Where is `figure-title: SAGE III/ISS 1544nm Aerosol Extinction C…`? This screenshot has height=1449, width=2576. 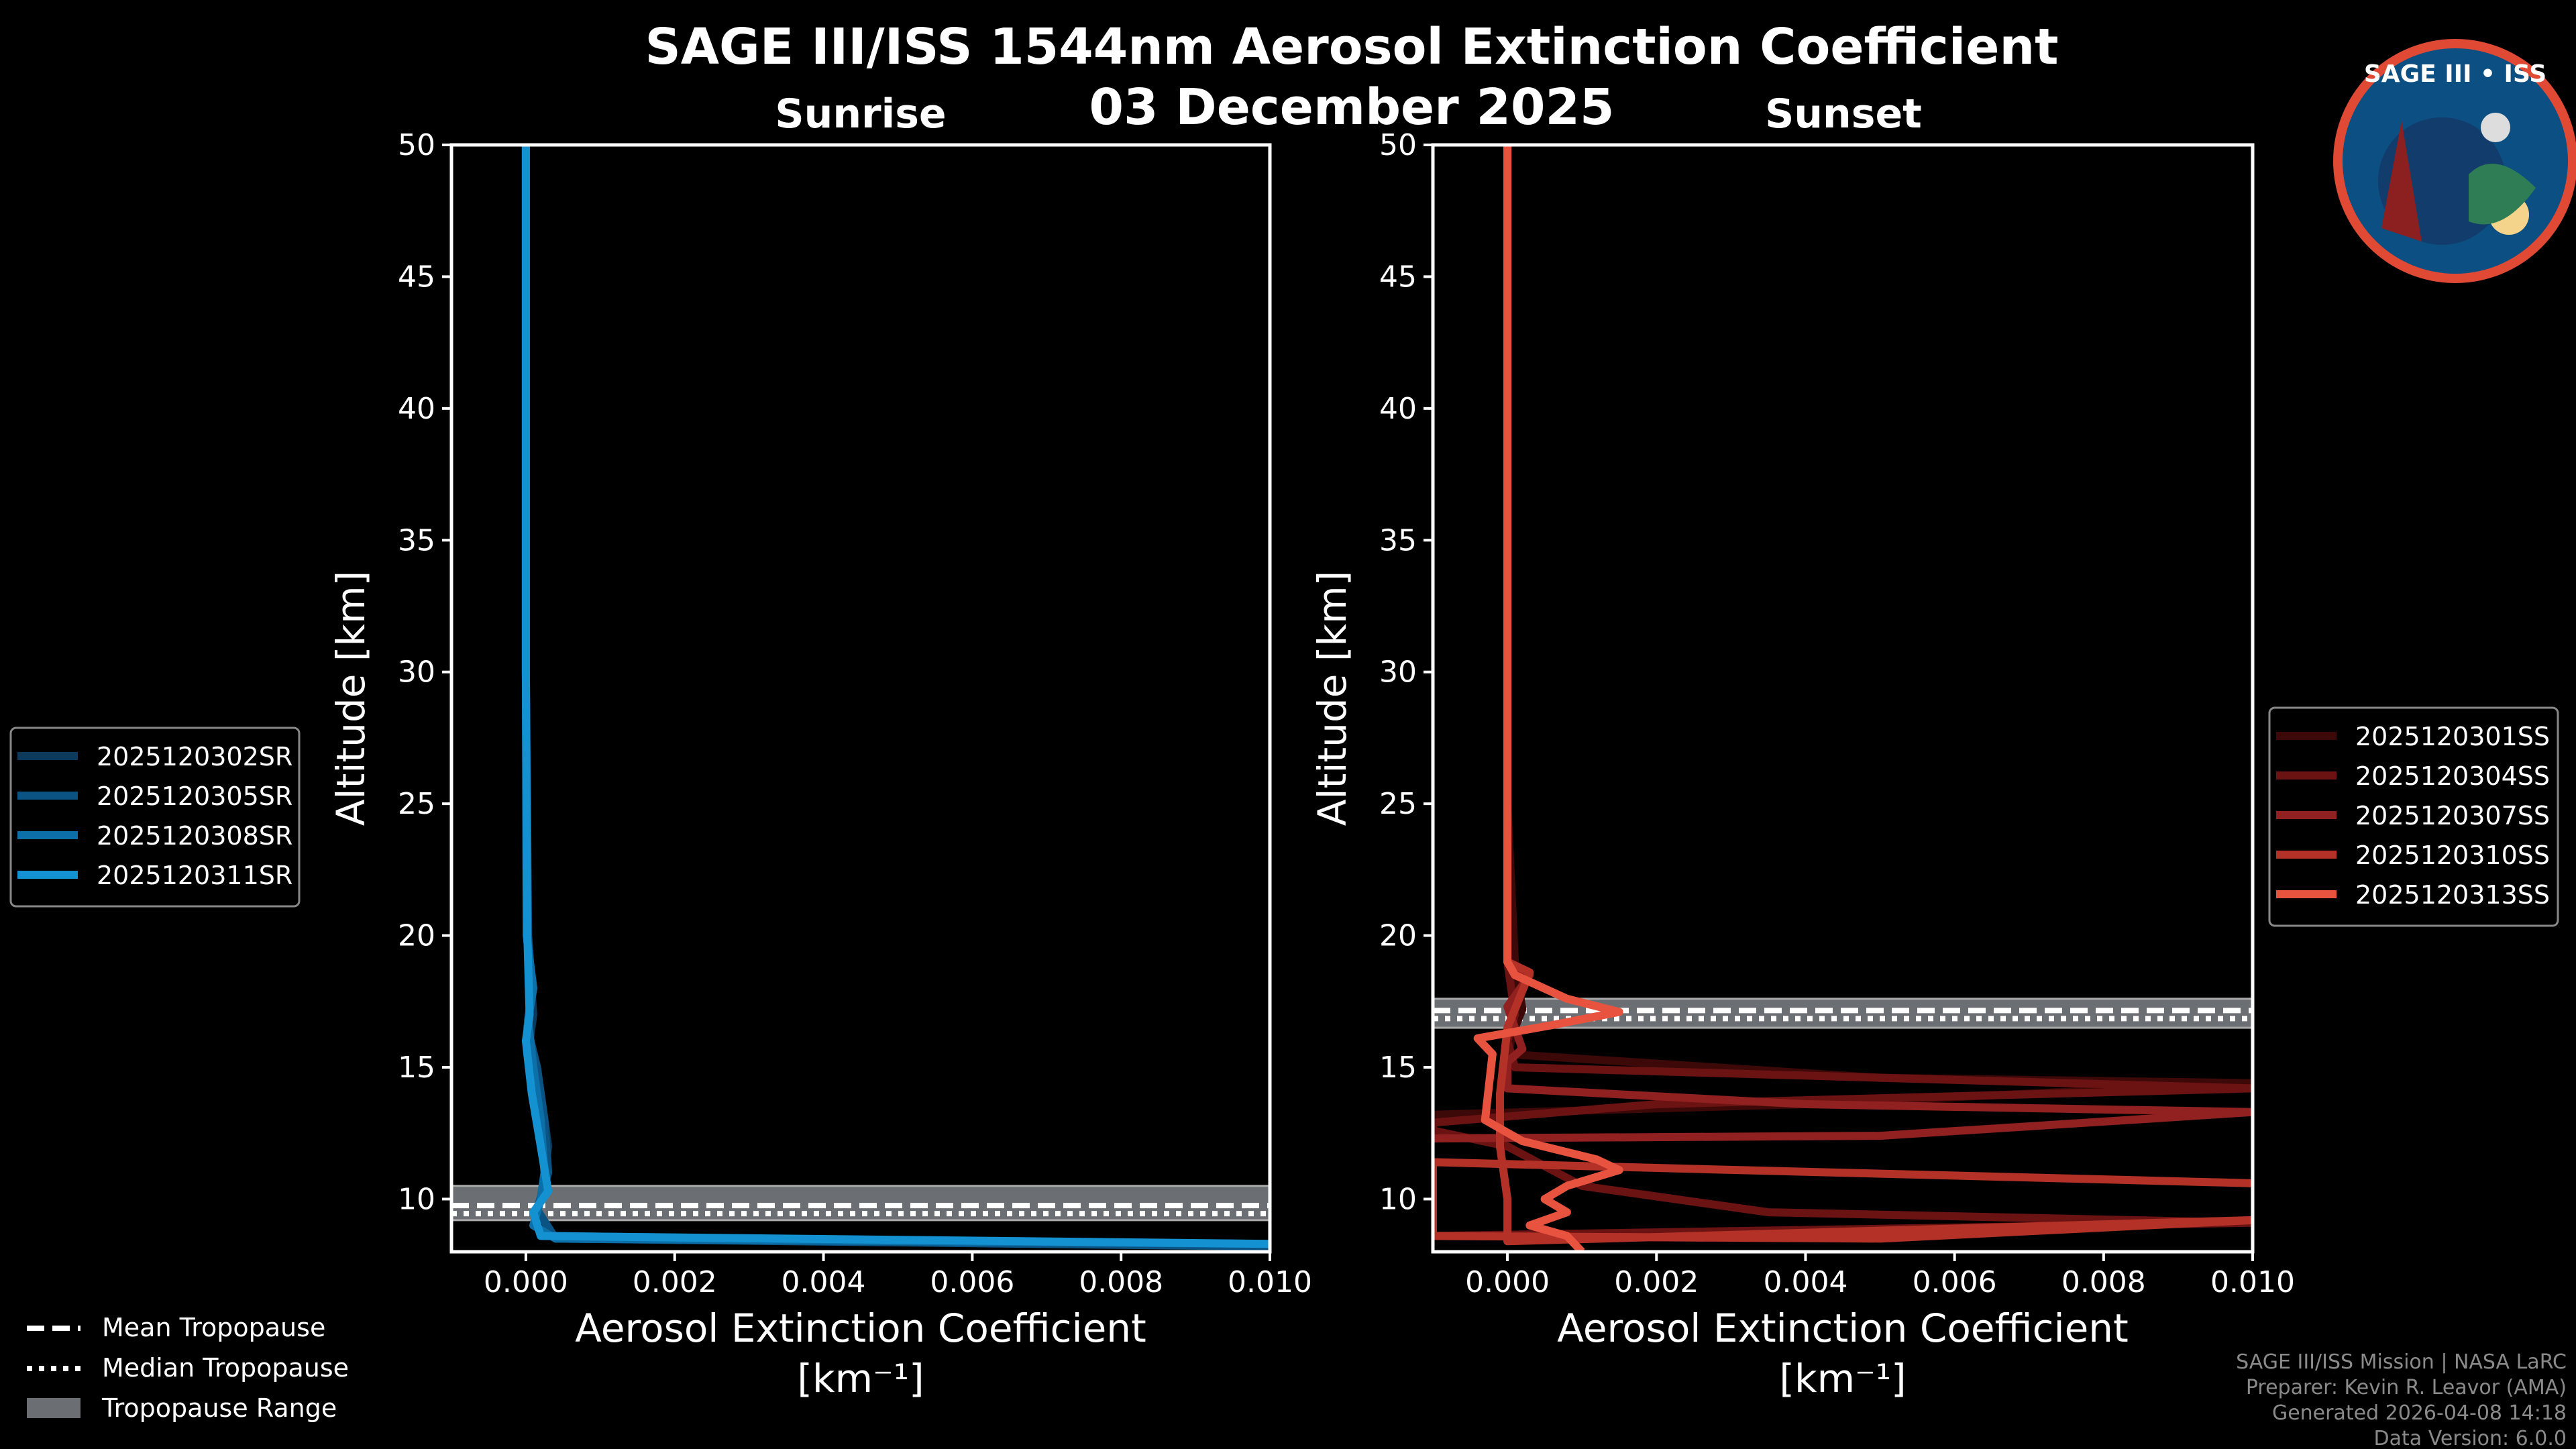 figure-title: SAGE III/ISS 1544nm Aerosol Extinction C… is located at coordinates (1351, 47).